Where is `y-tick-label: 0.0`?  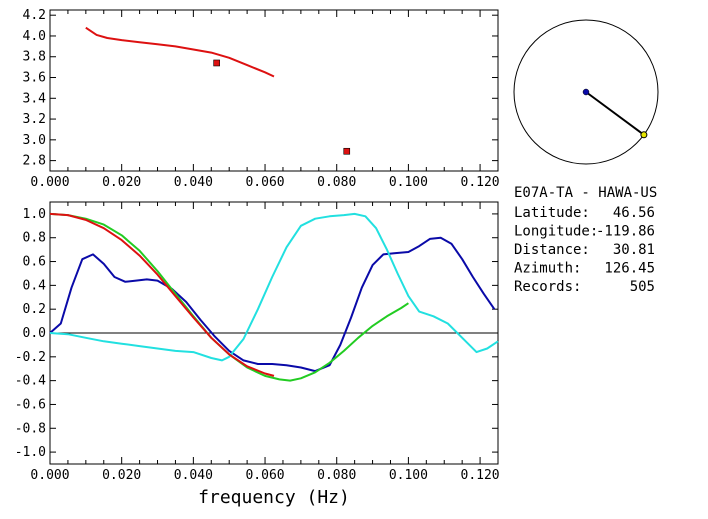 y-tick-label: 0.0 is located at coordinates (34, 333).